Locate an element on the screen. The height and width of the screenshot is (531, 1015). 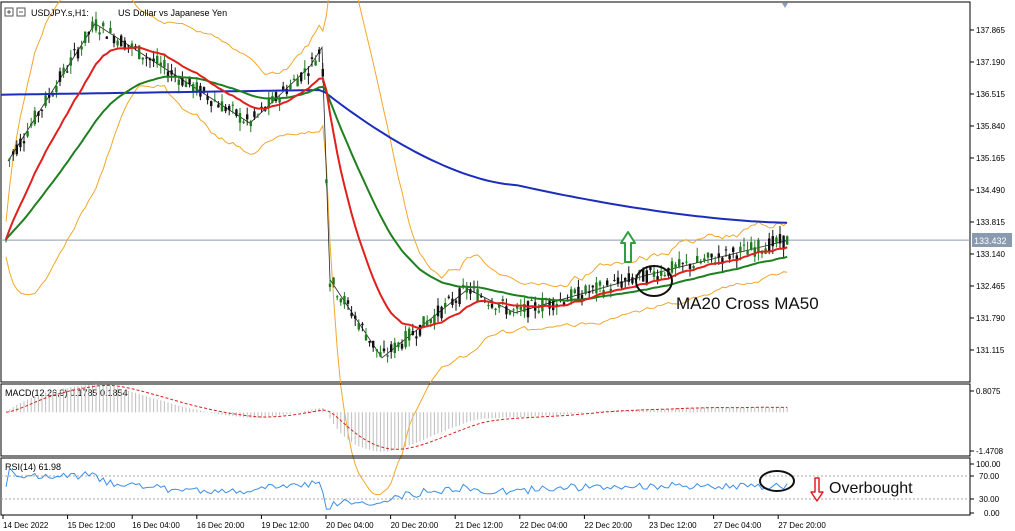
price-tick-label: 135.165 is located at coordinates (990, 158).